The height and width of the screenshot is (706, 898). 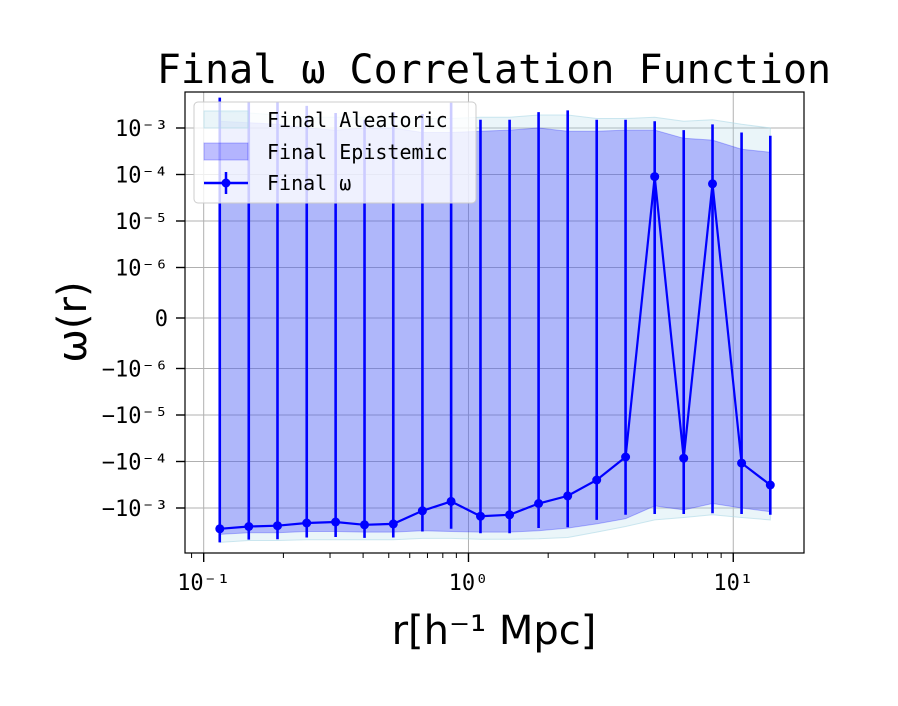 I want to click on x-tick-label: 10⁻¹, so click(x=203, y=583).